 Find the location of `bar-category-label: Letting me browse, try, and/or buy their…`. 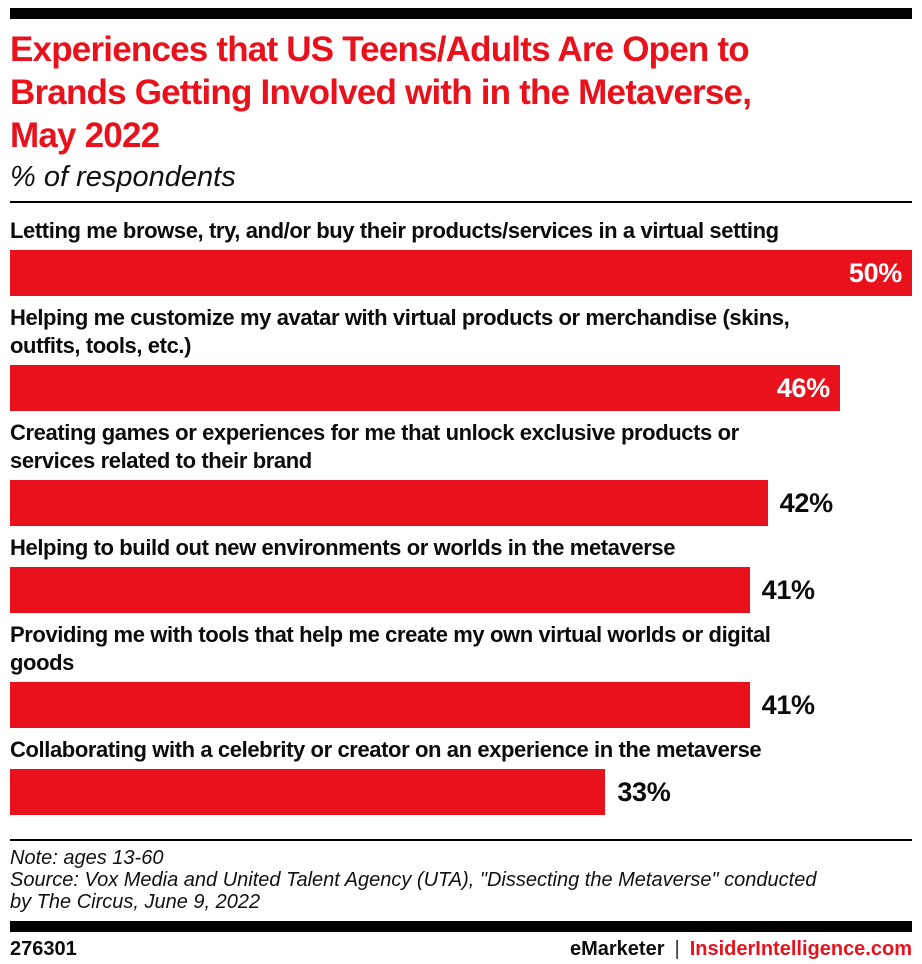

bar-category-label: Letting me browse, try, and/or buy their… is located at coordinates (394, 230).